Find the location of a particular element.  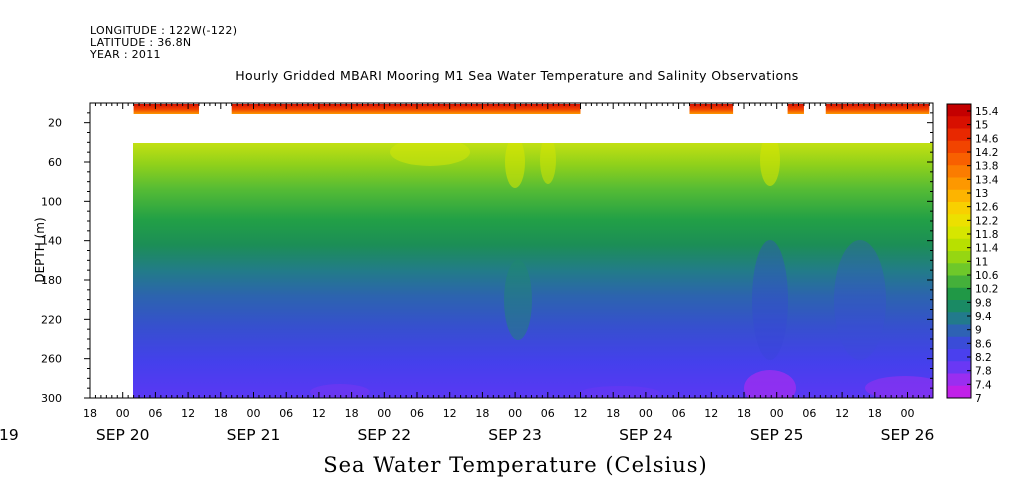

y-tick-label: 220 is located at coordinates (51, 319).